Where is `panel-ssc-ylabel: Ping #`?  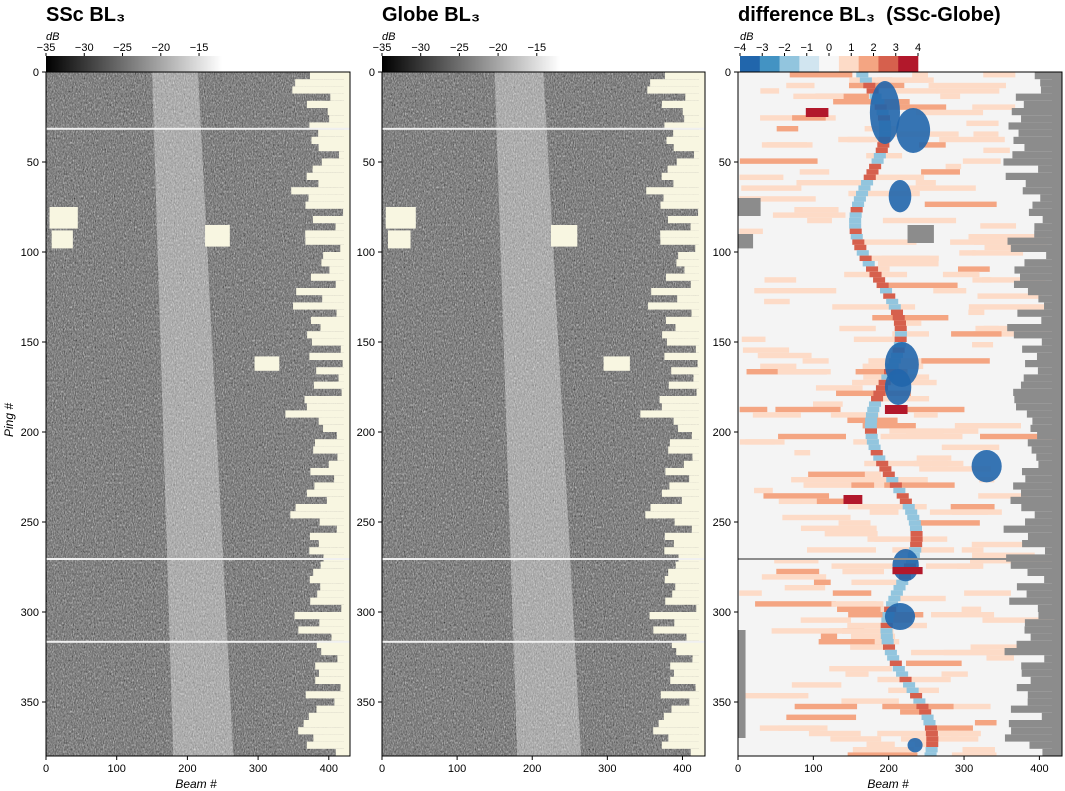 panel-ssc-ylabel: Ping # is located at coordinates (9, 420).